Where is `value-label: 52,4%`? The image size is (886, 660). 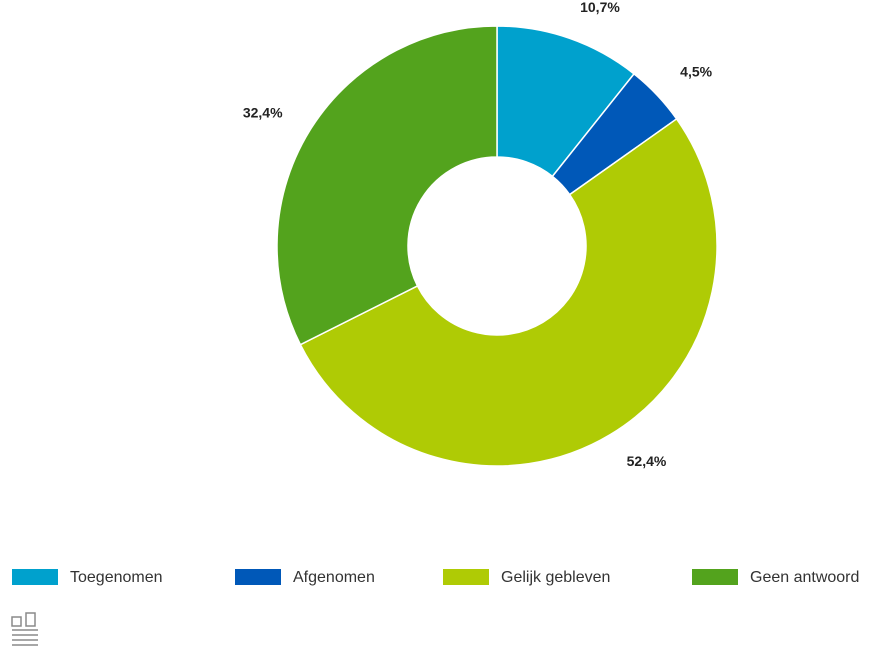
value-label: 52,4% is located at coordinates (647, 461).